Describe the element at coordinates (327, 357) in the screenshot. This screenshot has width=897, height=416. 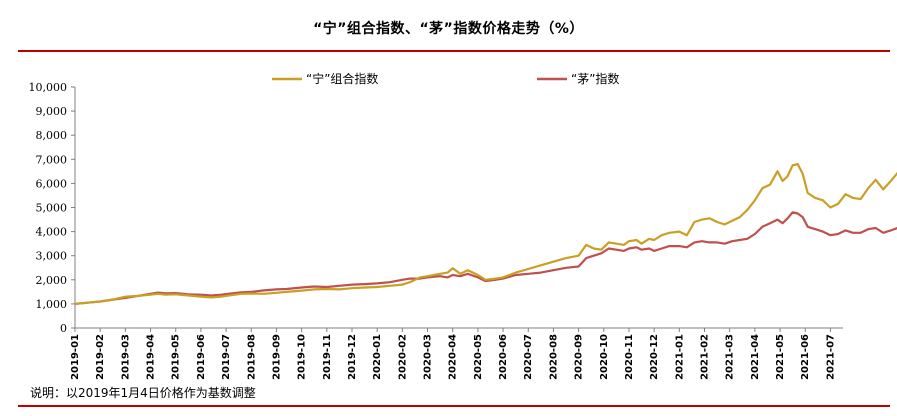
I see `x-tick-label: 2019-11` at that location.